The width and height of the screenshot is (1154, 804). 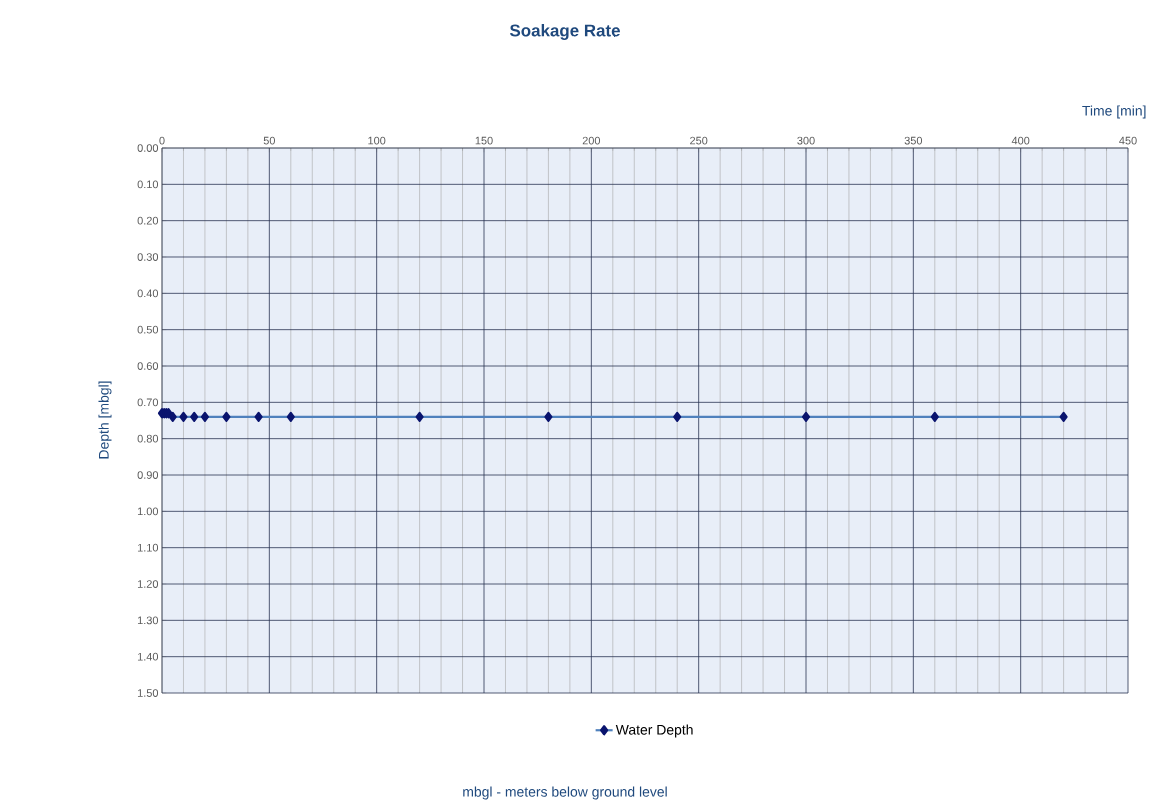 What do you see at coordinates (148, 438) in the screenshot?
I see `y-tick-label: 0.80` at bounding box center [148, 438].